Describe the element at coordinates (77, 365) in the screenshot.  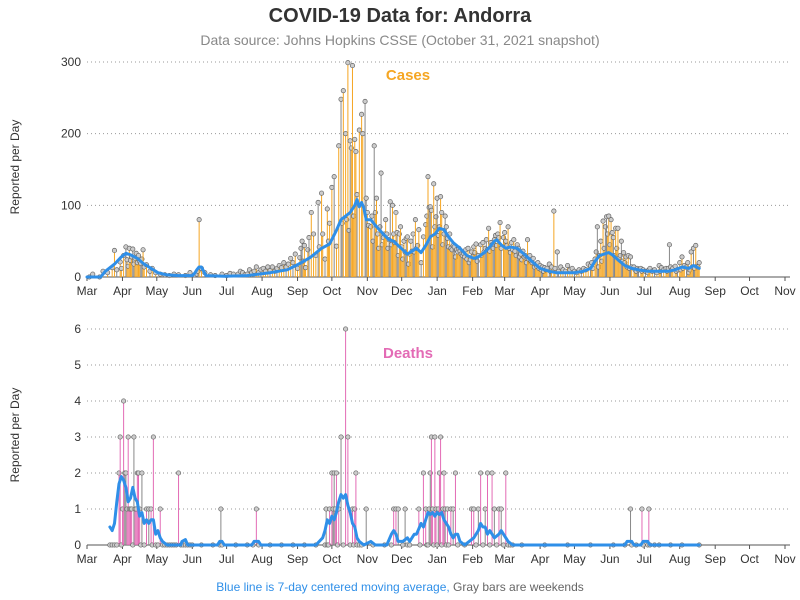
I see `deaths-y-tick-label: 5` at that location.